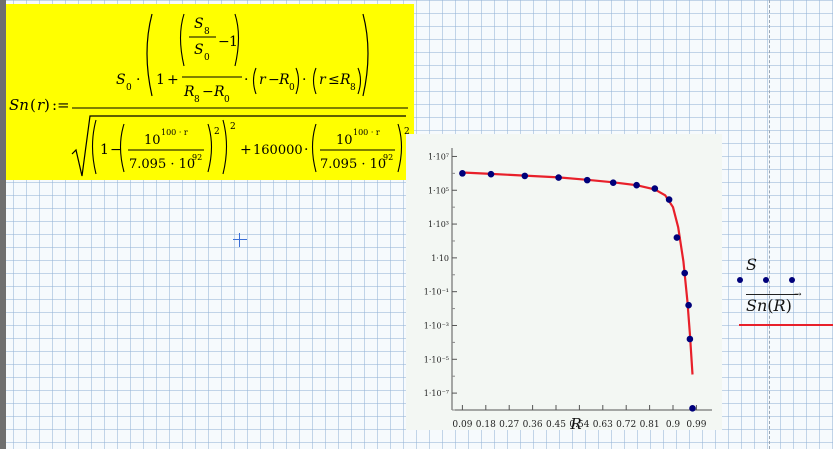 The width and height of the screenshot is (833, 449). I want to click on frac2-square: 2, so click(407, 132).